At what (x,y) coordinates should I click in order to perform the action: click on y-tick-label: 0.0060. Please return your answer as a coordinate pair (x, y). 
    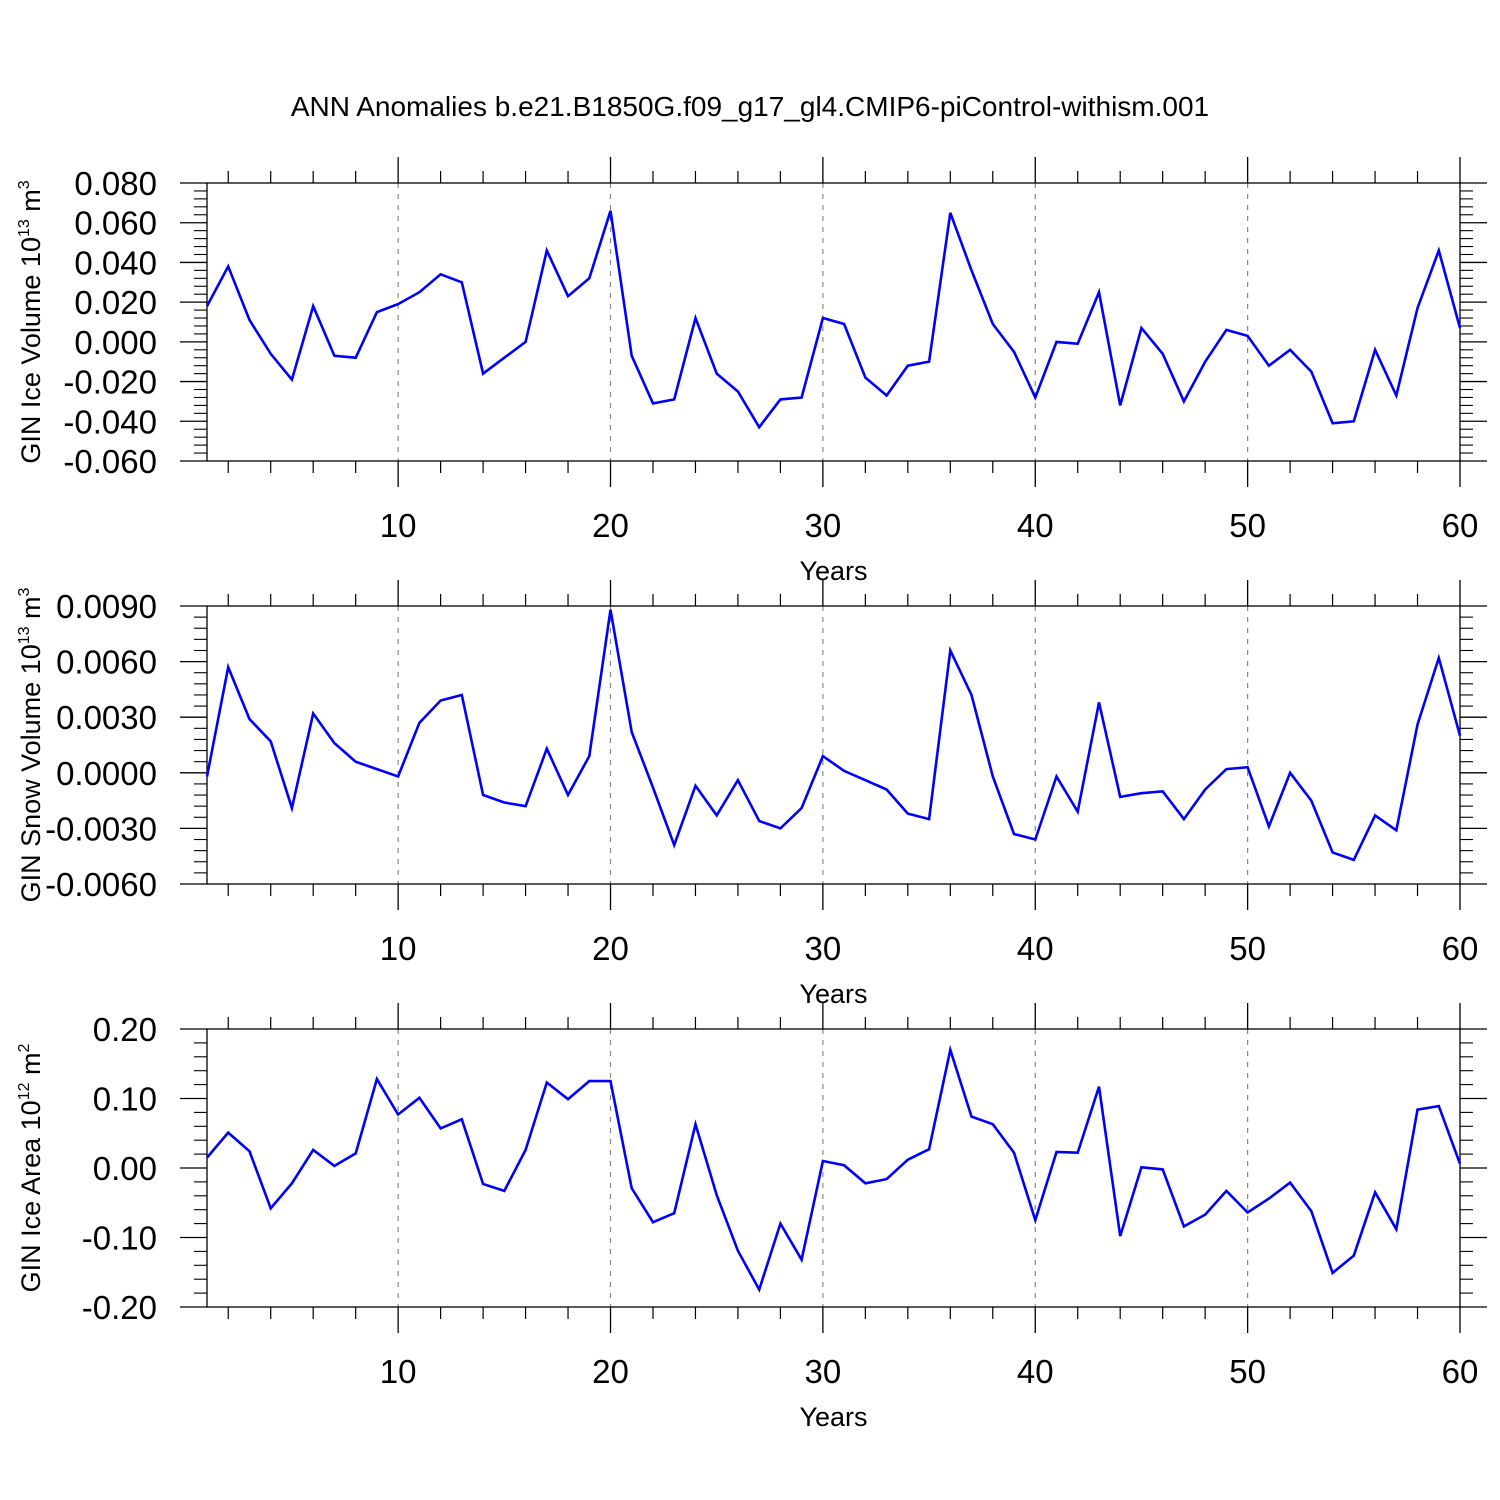
    Looking at the image, I should click on (106, 662).